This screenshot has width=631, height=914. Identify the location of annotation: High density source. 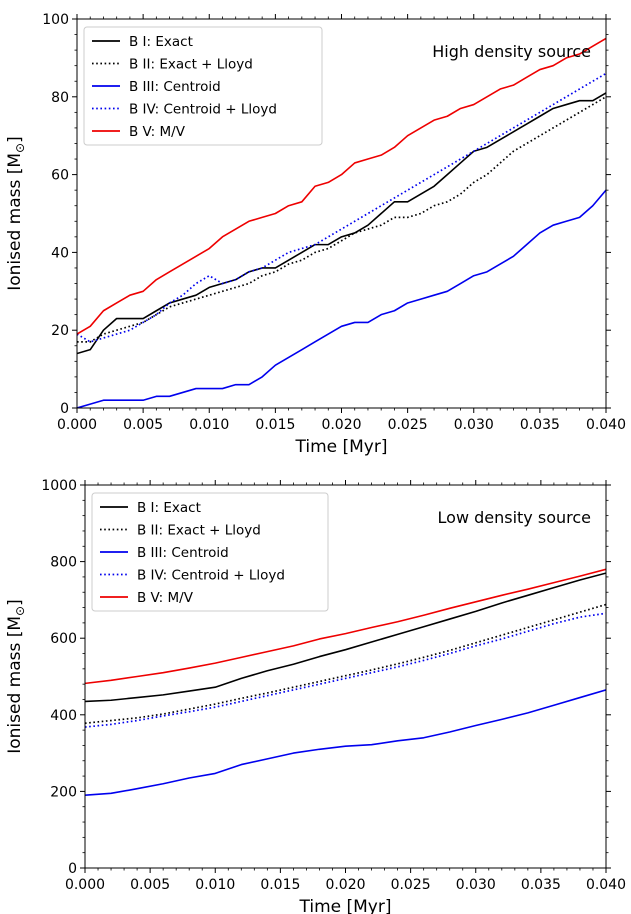
(511, 51).